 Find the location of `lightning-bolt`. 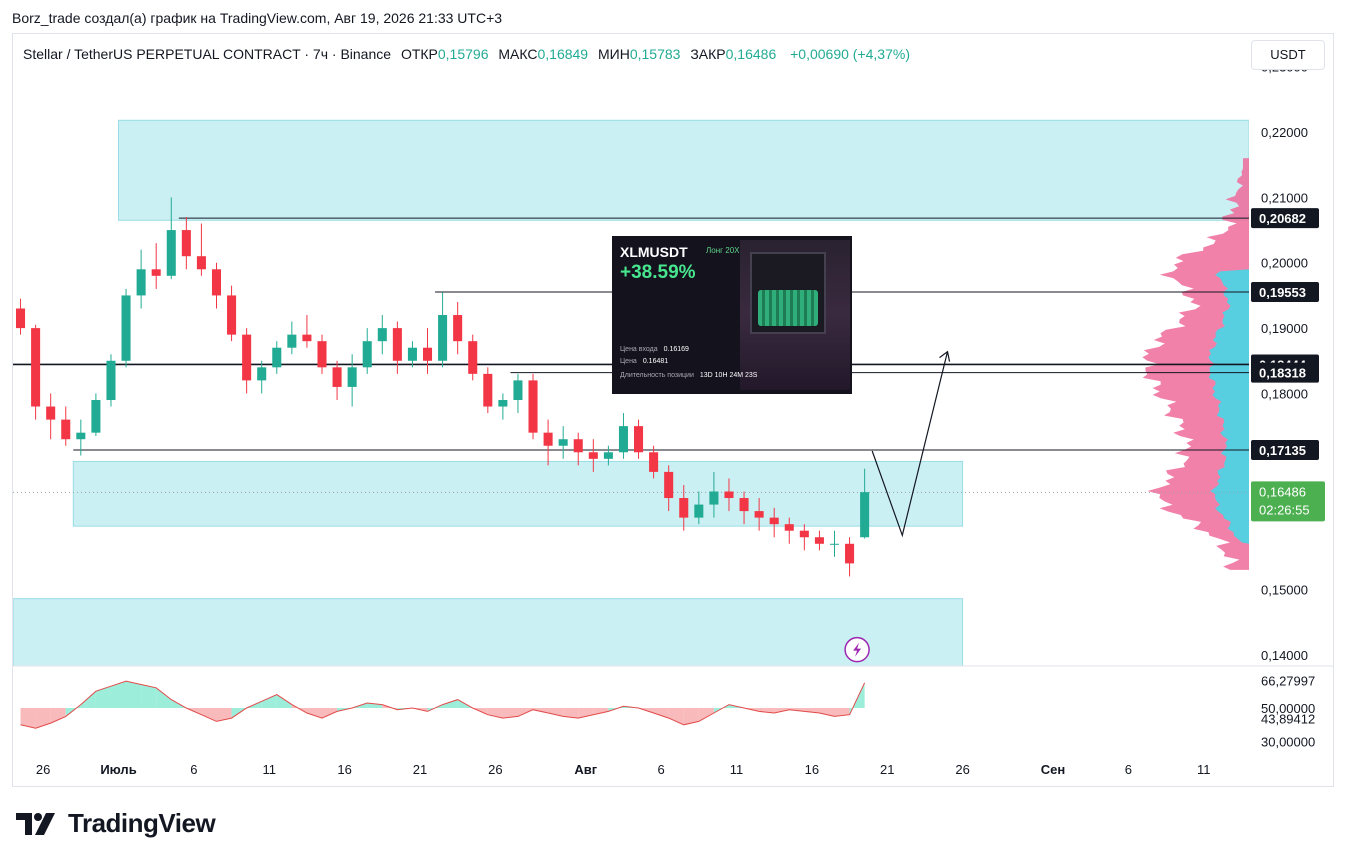

lightning-bolt is located at coordinates (857, 649).